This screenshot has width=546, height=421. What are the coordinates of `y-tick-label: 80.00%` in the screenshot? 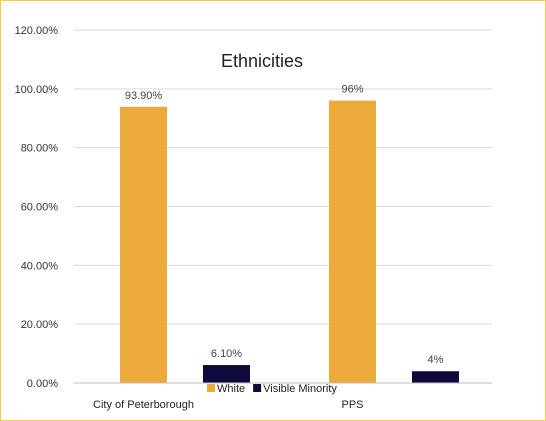 It's located at (40, 149).